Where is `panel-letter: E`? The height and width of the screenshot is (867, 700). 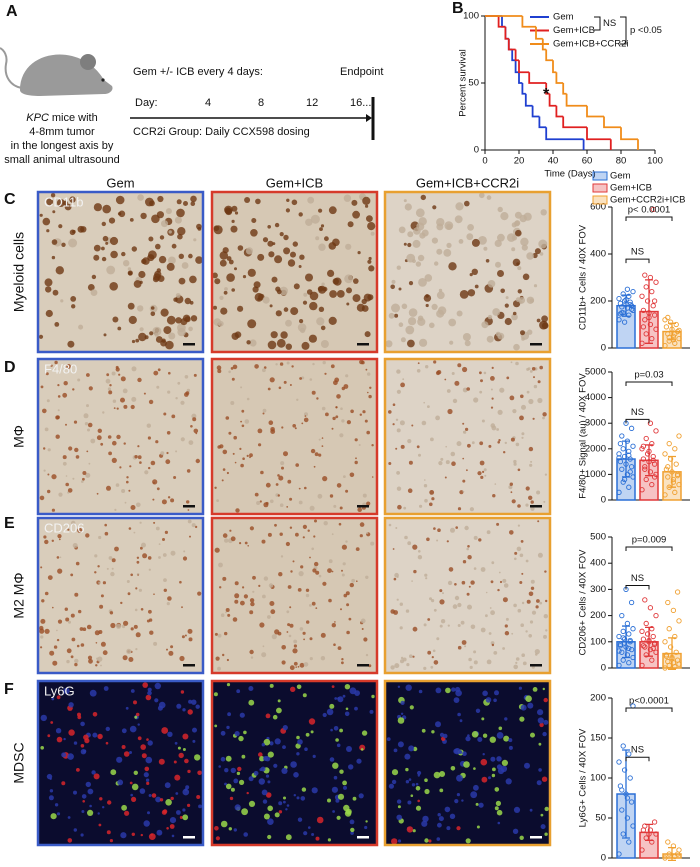 panel-letter: E is located at coordinates (9, 523).